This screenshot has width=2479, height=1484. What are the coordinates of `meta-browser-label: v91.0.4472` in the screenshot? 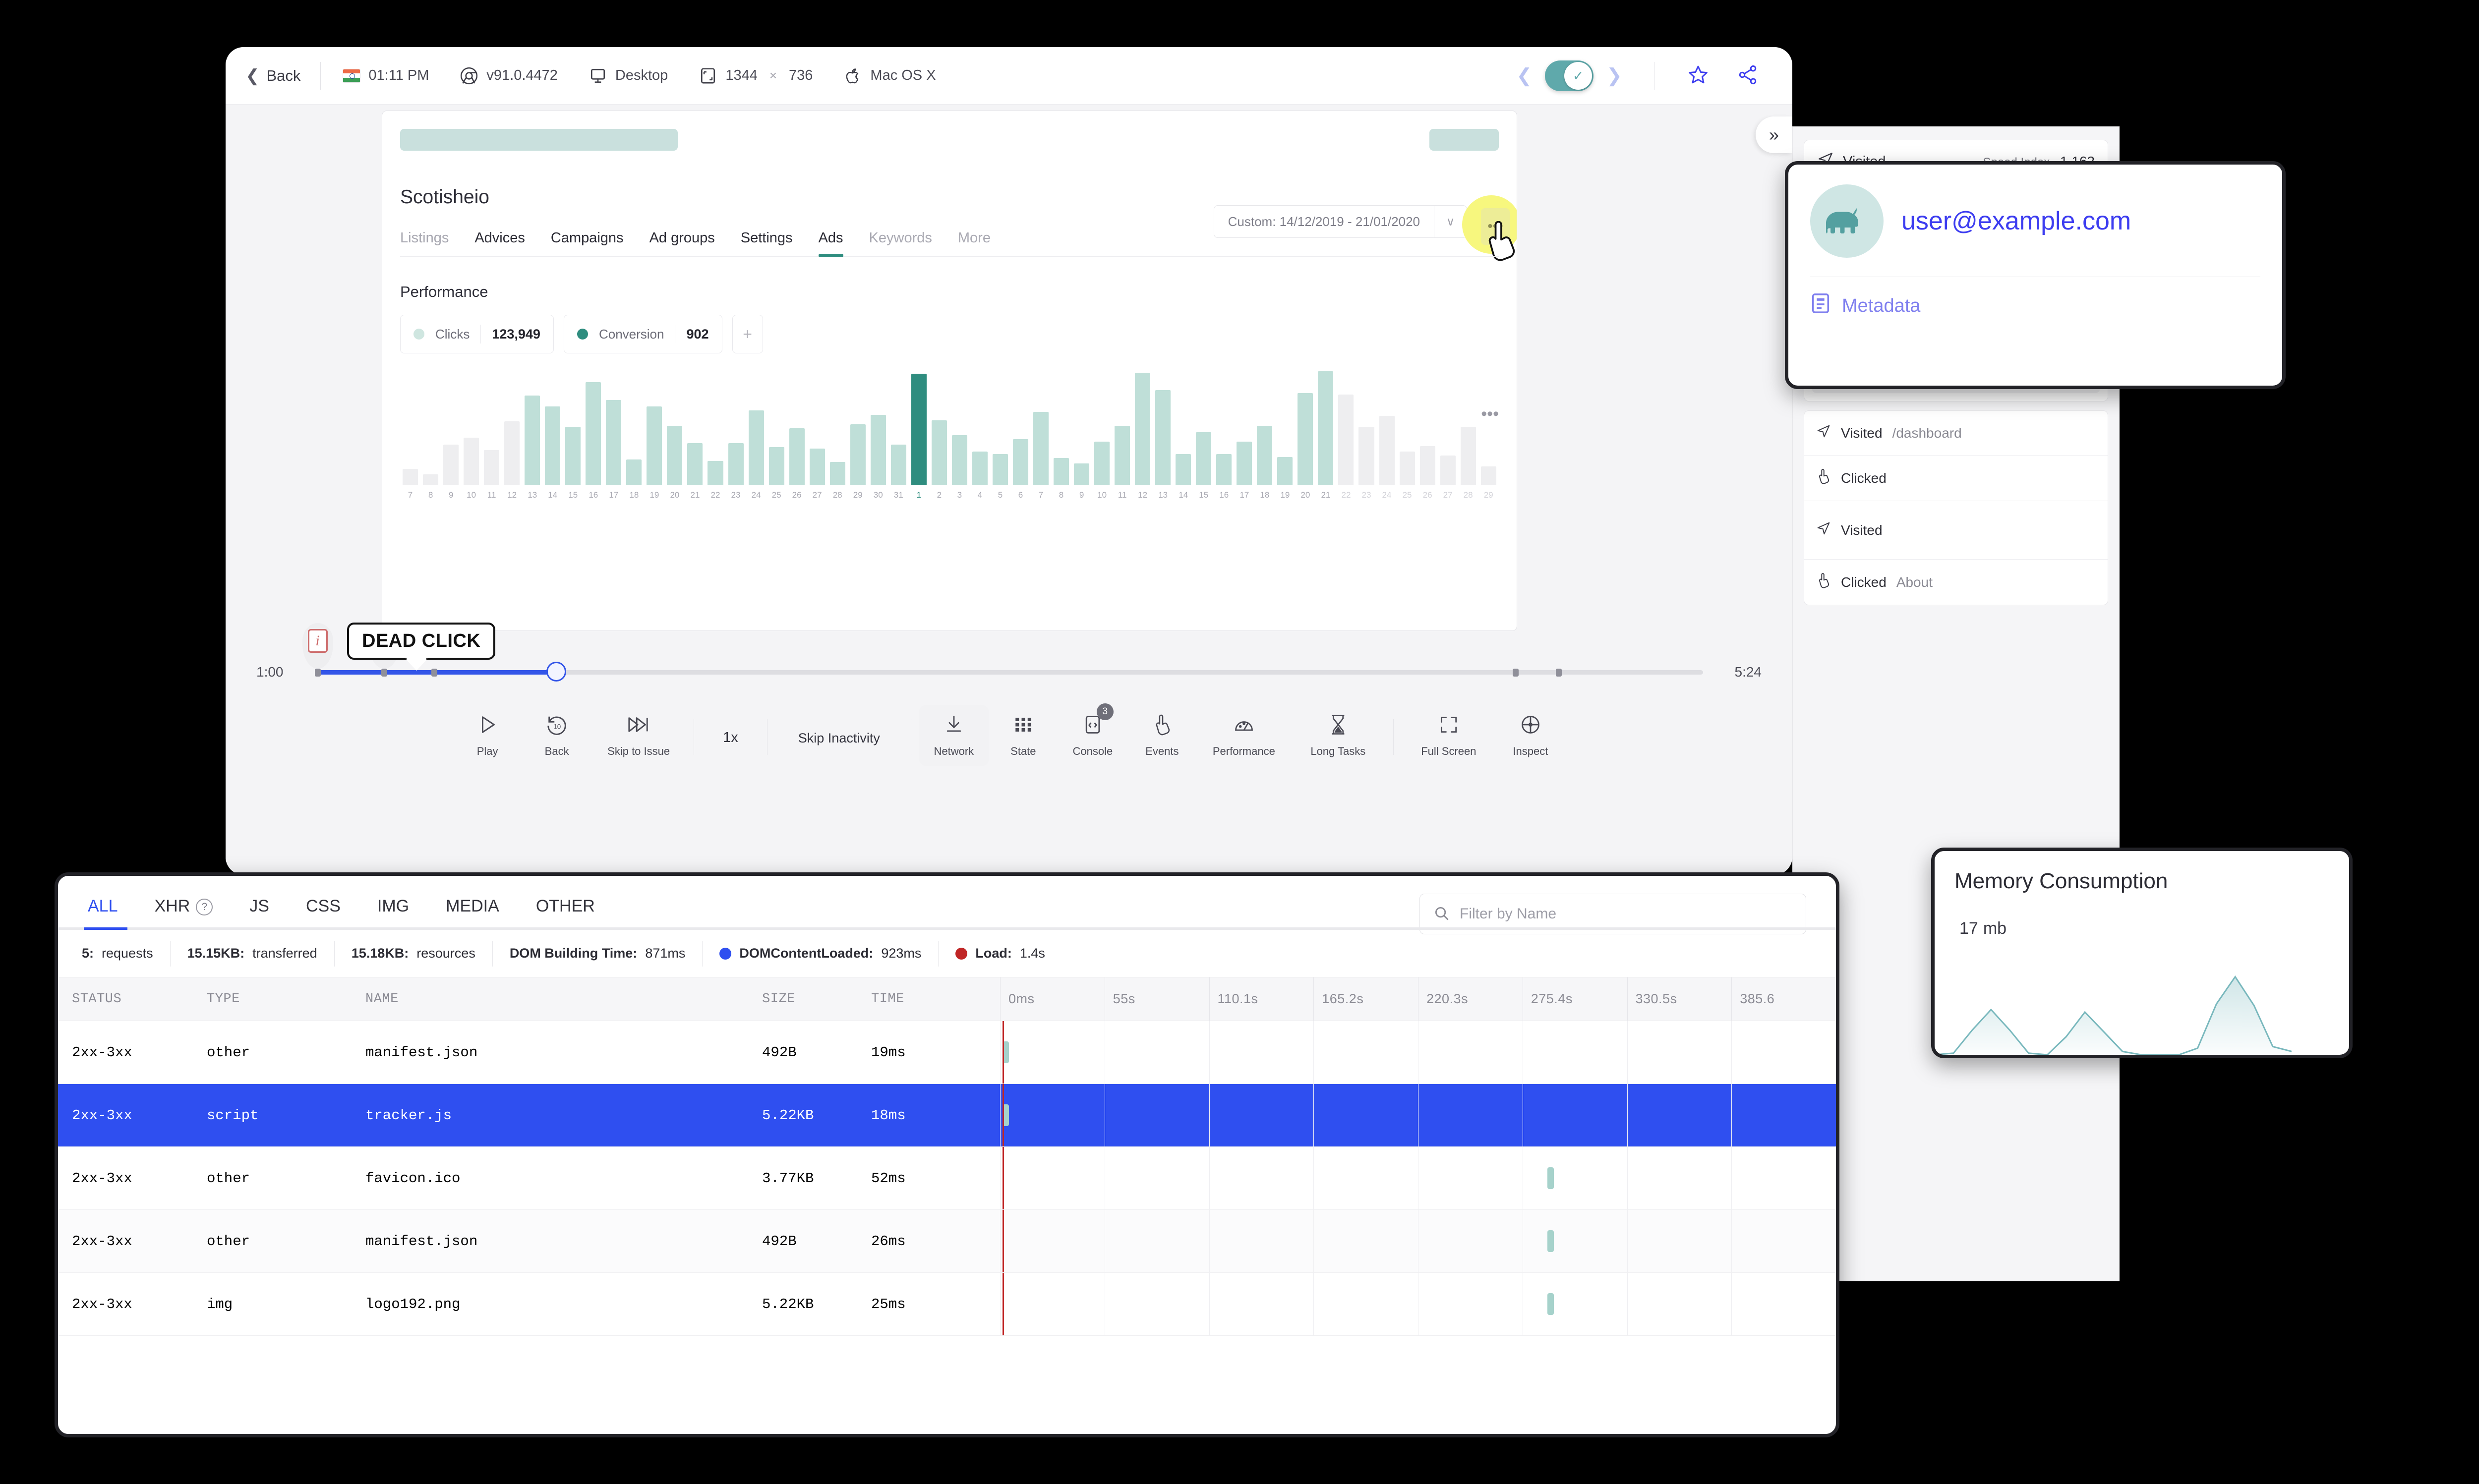 It's located at (522, 75).